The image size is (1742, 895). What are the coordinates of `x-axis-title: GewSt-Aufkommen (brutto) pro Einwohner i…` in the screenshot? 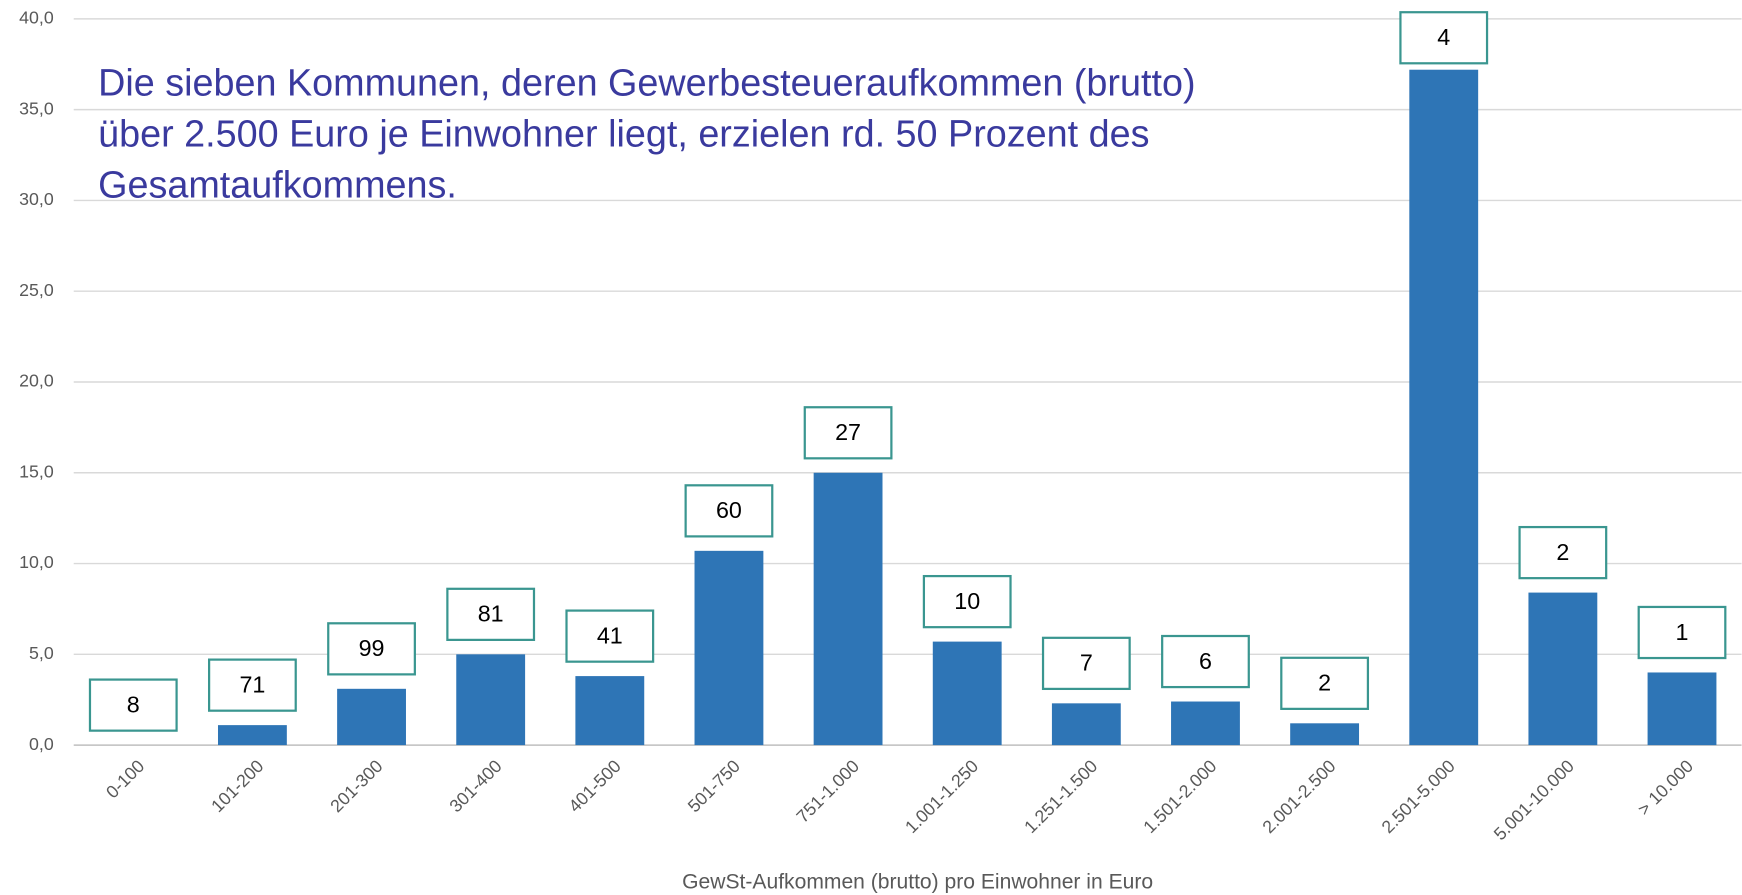 It's located at (917, 881).